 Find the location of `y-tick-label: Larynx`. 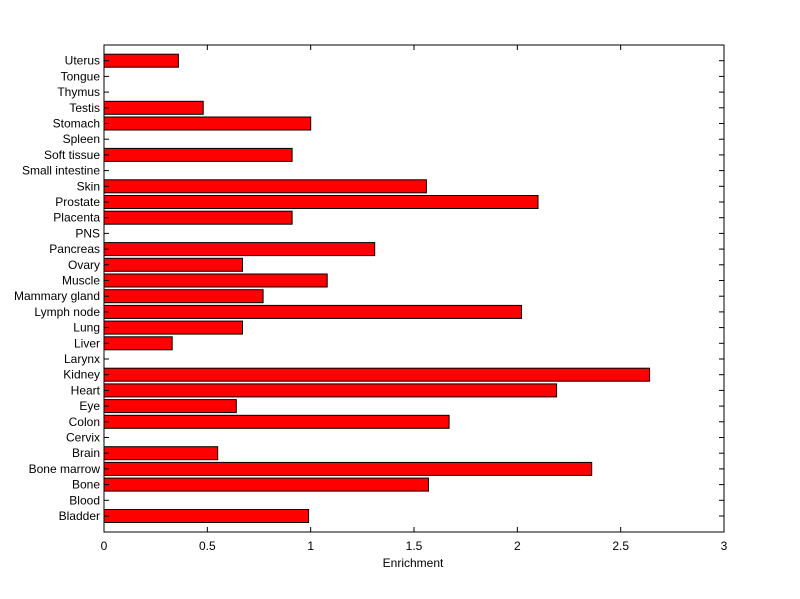

y-tick-label: Larynx is located at coordinates (82, 359).